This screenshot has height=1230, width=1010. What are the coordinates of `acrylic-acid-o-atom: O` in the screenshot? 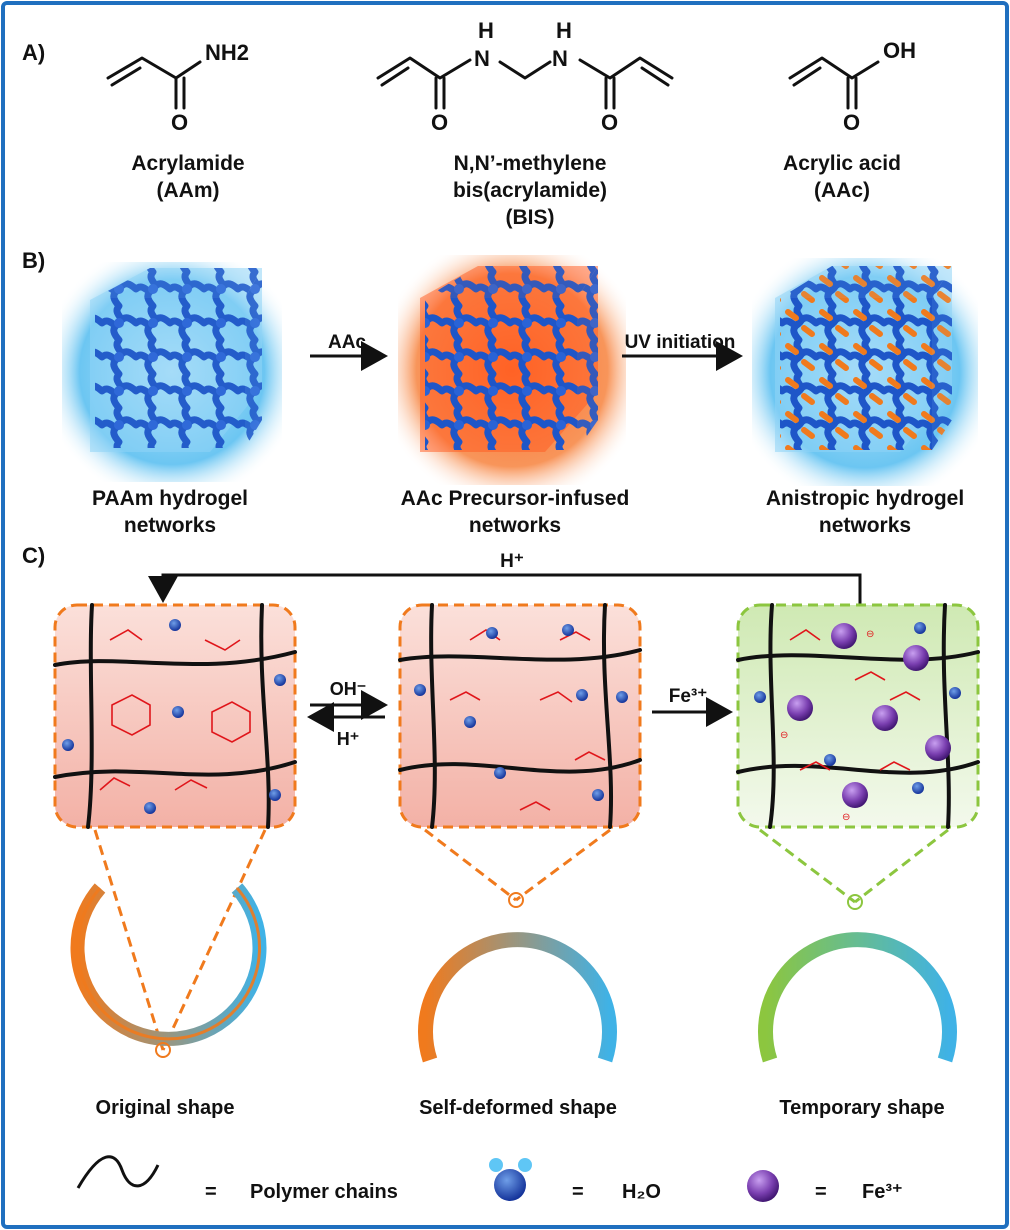 It's located at (851, 122).